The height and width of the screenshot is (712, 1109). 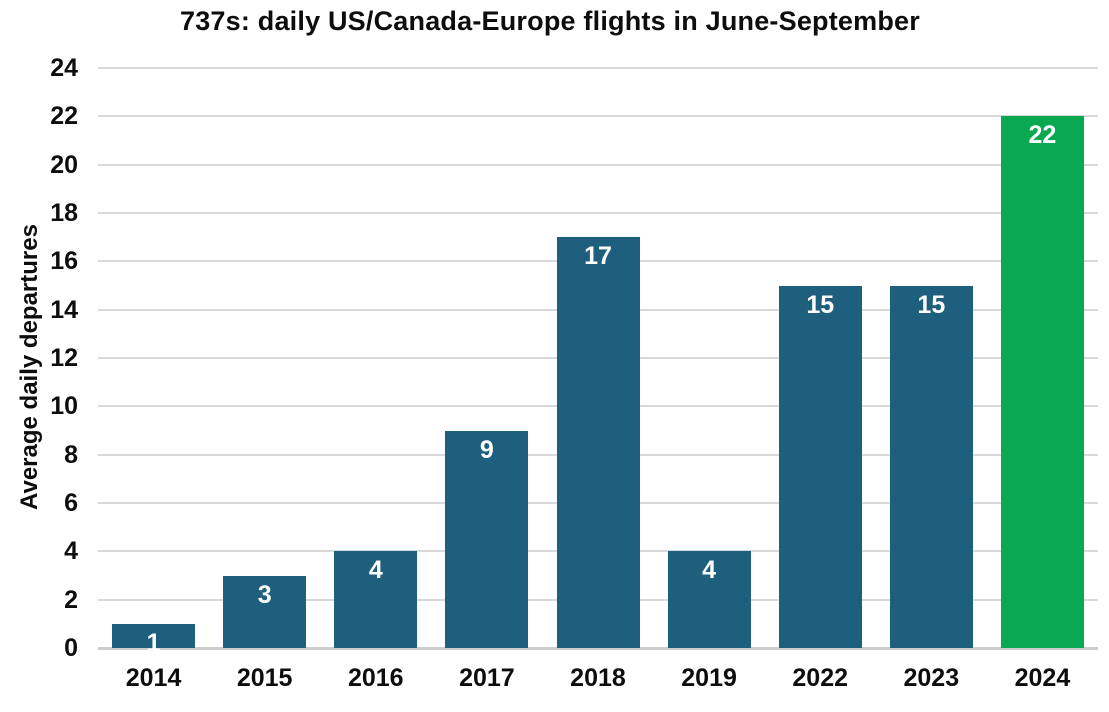 What do you see at coordinates (709, 599) in the screenshot?
I see `bar-2019: 4` at bounding box center [709, 599].